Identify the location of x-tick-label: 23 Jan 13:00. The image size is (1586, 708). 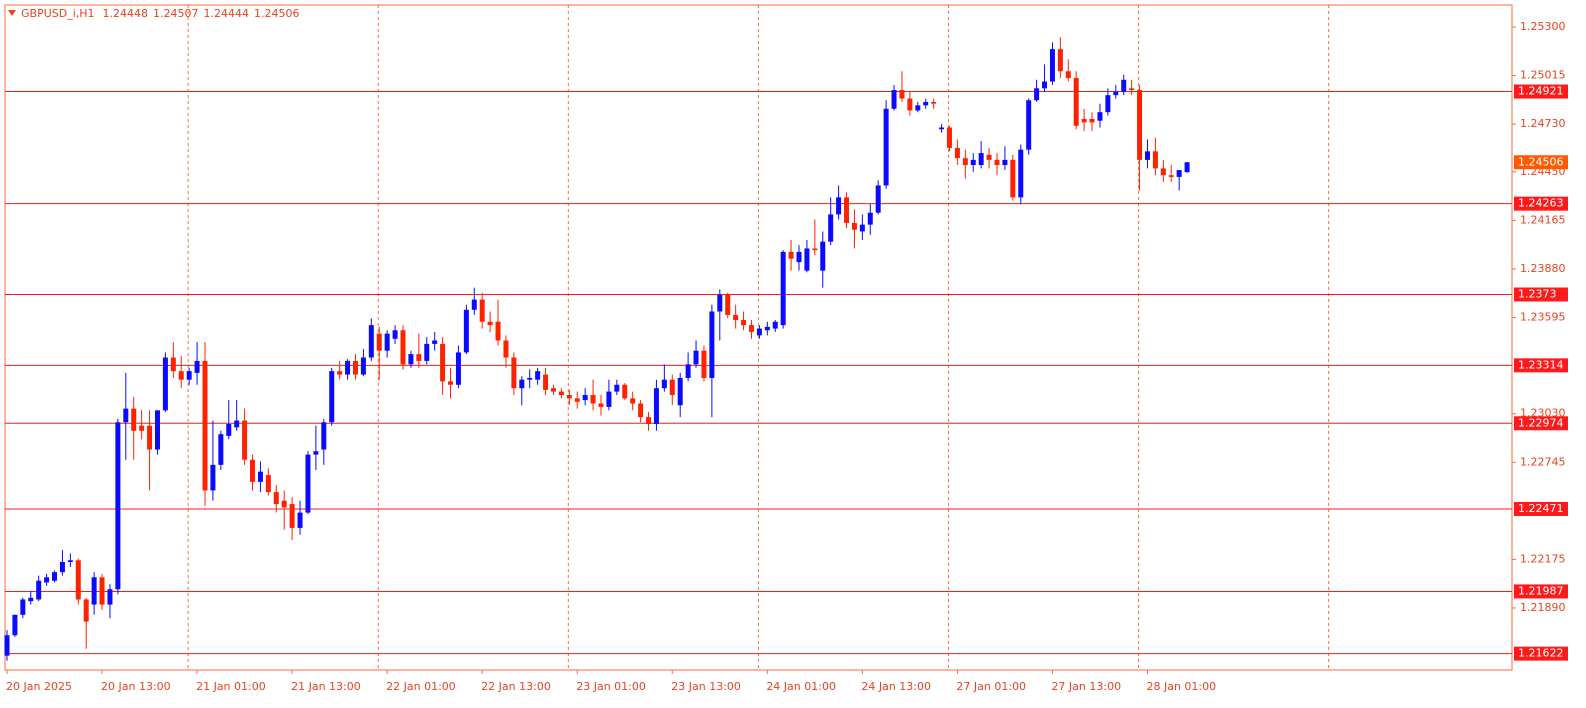
(706, 686).